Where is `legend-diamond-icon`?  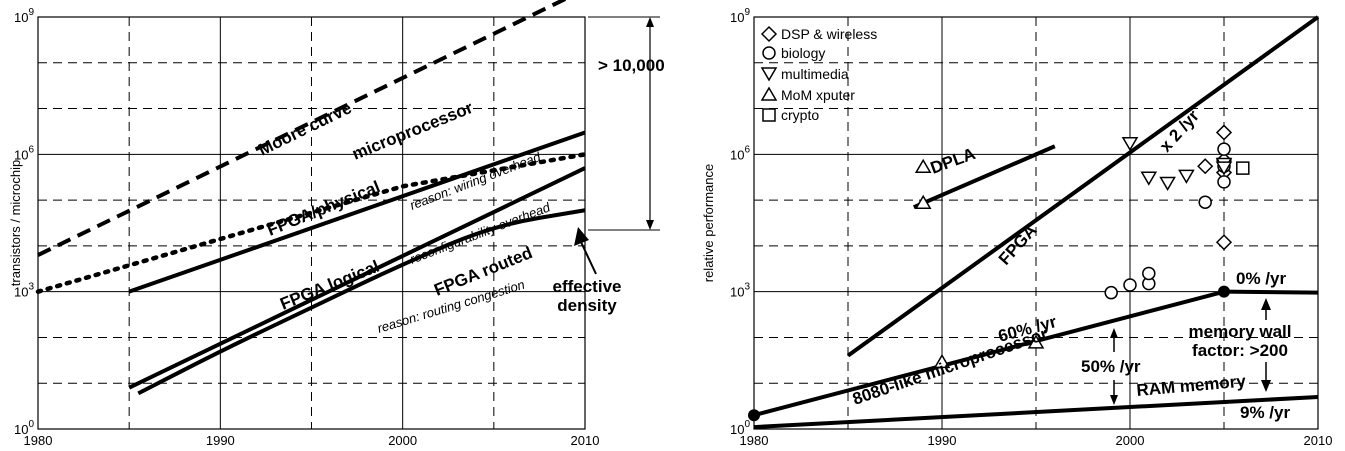
legend-diamond-icon is located at coordinates (769, 34).